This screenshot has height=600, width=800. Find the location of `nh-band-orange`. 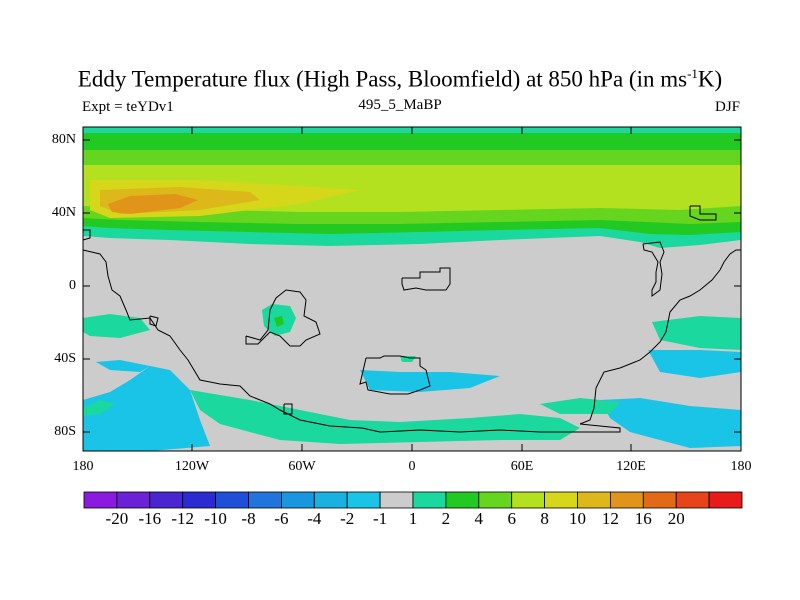

nh-band-orange is located at coordinates (153, 204).